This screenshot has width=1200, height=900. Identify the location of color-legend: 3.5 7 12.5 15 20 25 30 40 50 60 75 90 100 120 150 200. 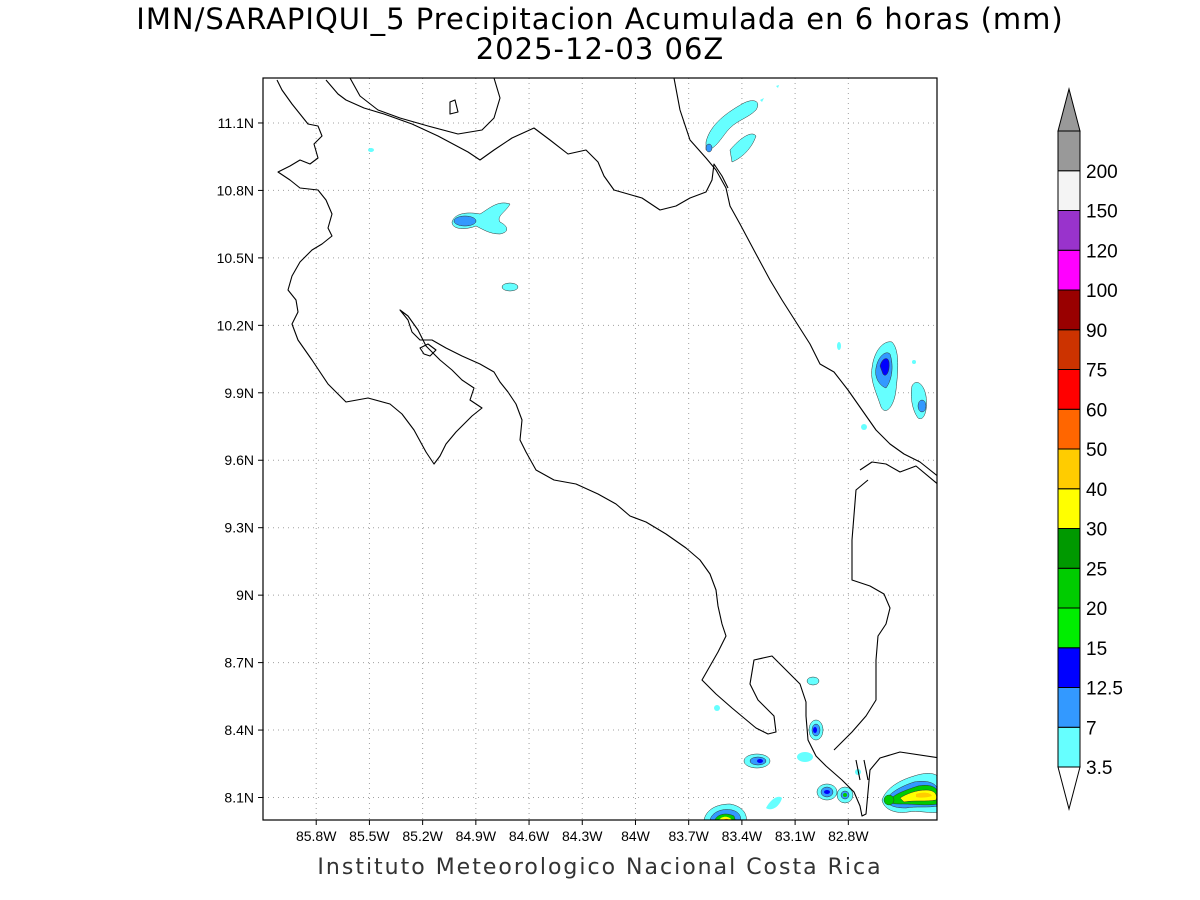
(1090, 449).